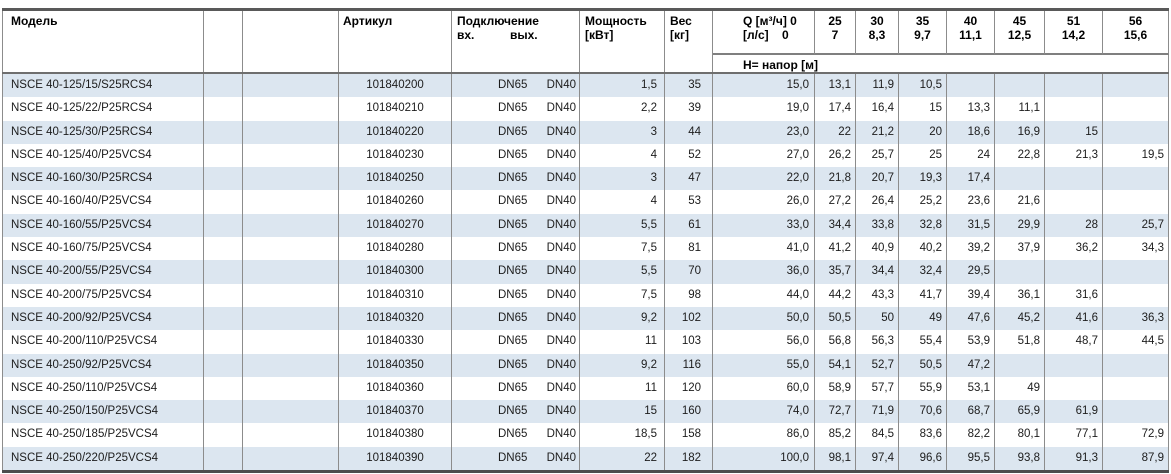 Image resolution: width=1171 pixels, height=474 pixels. I want to click on power-cell: 2,2, so click(622, 109).